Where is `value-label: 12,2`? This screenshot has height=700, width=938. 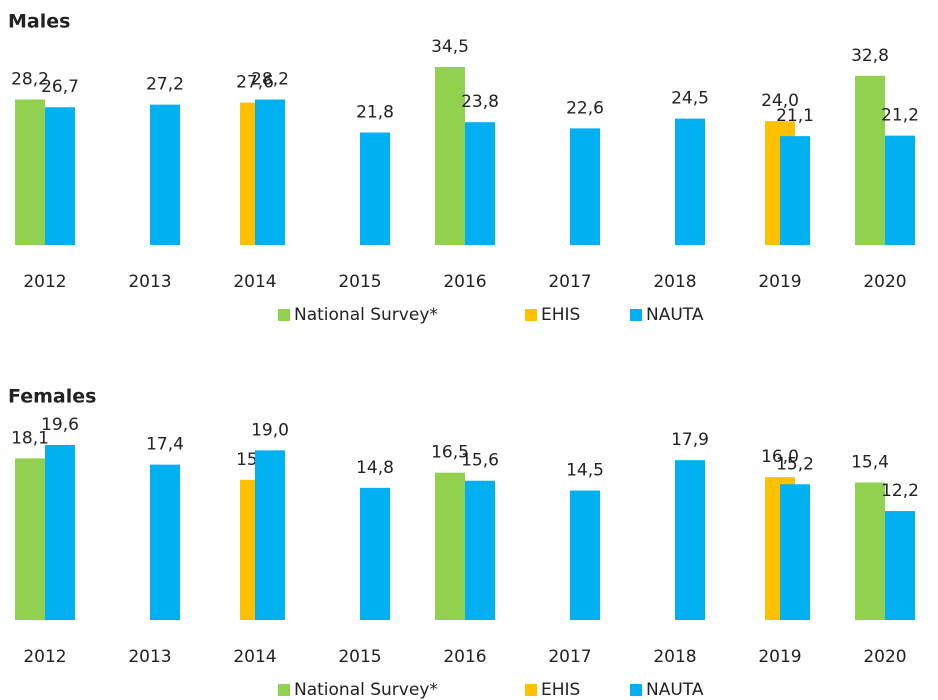
value-label: 12,2 is located at coordinates (900, 491).